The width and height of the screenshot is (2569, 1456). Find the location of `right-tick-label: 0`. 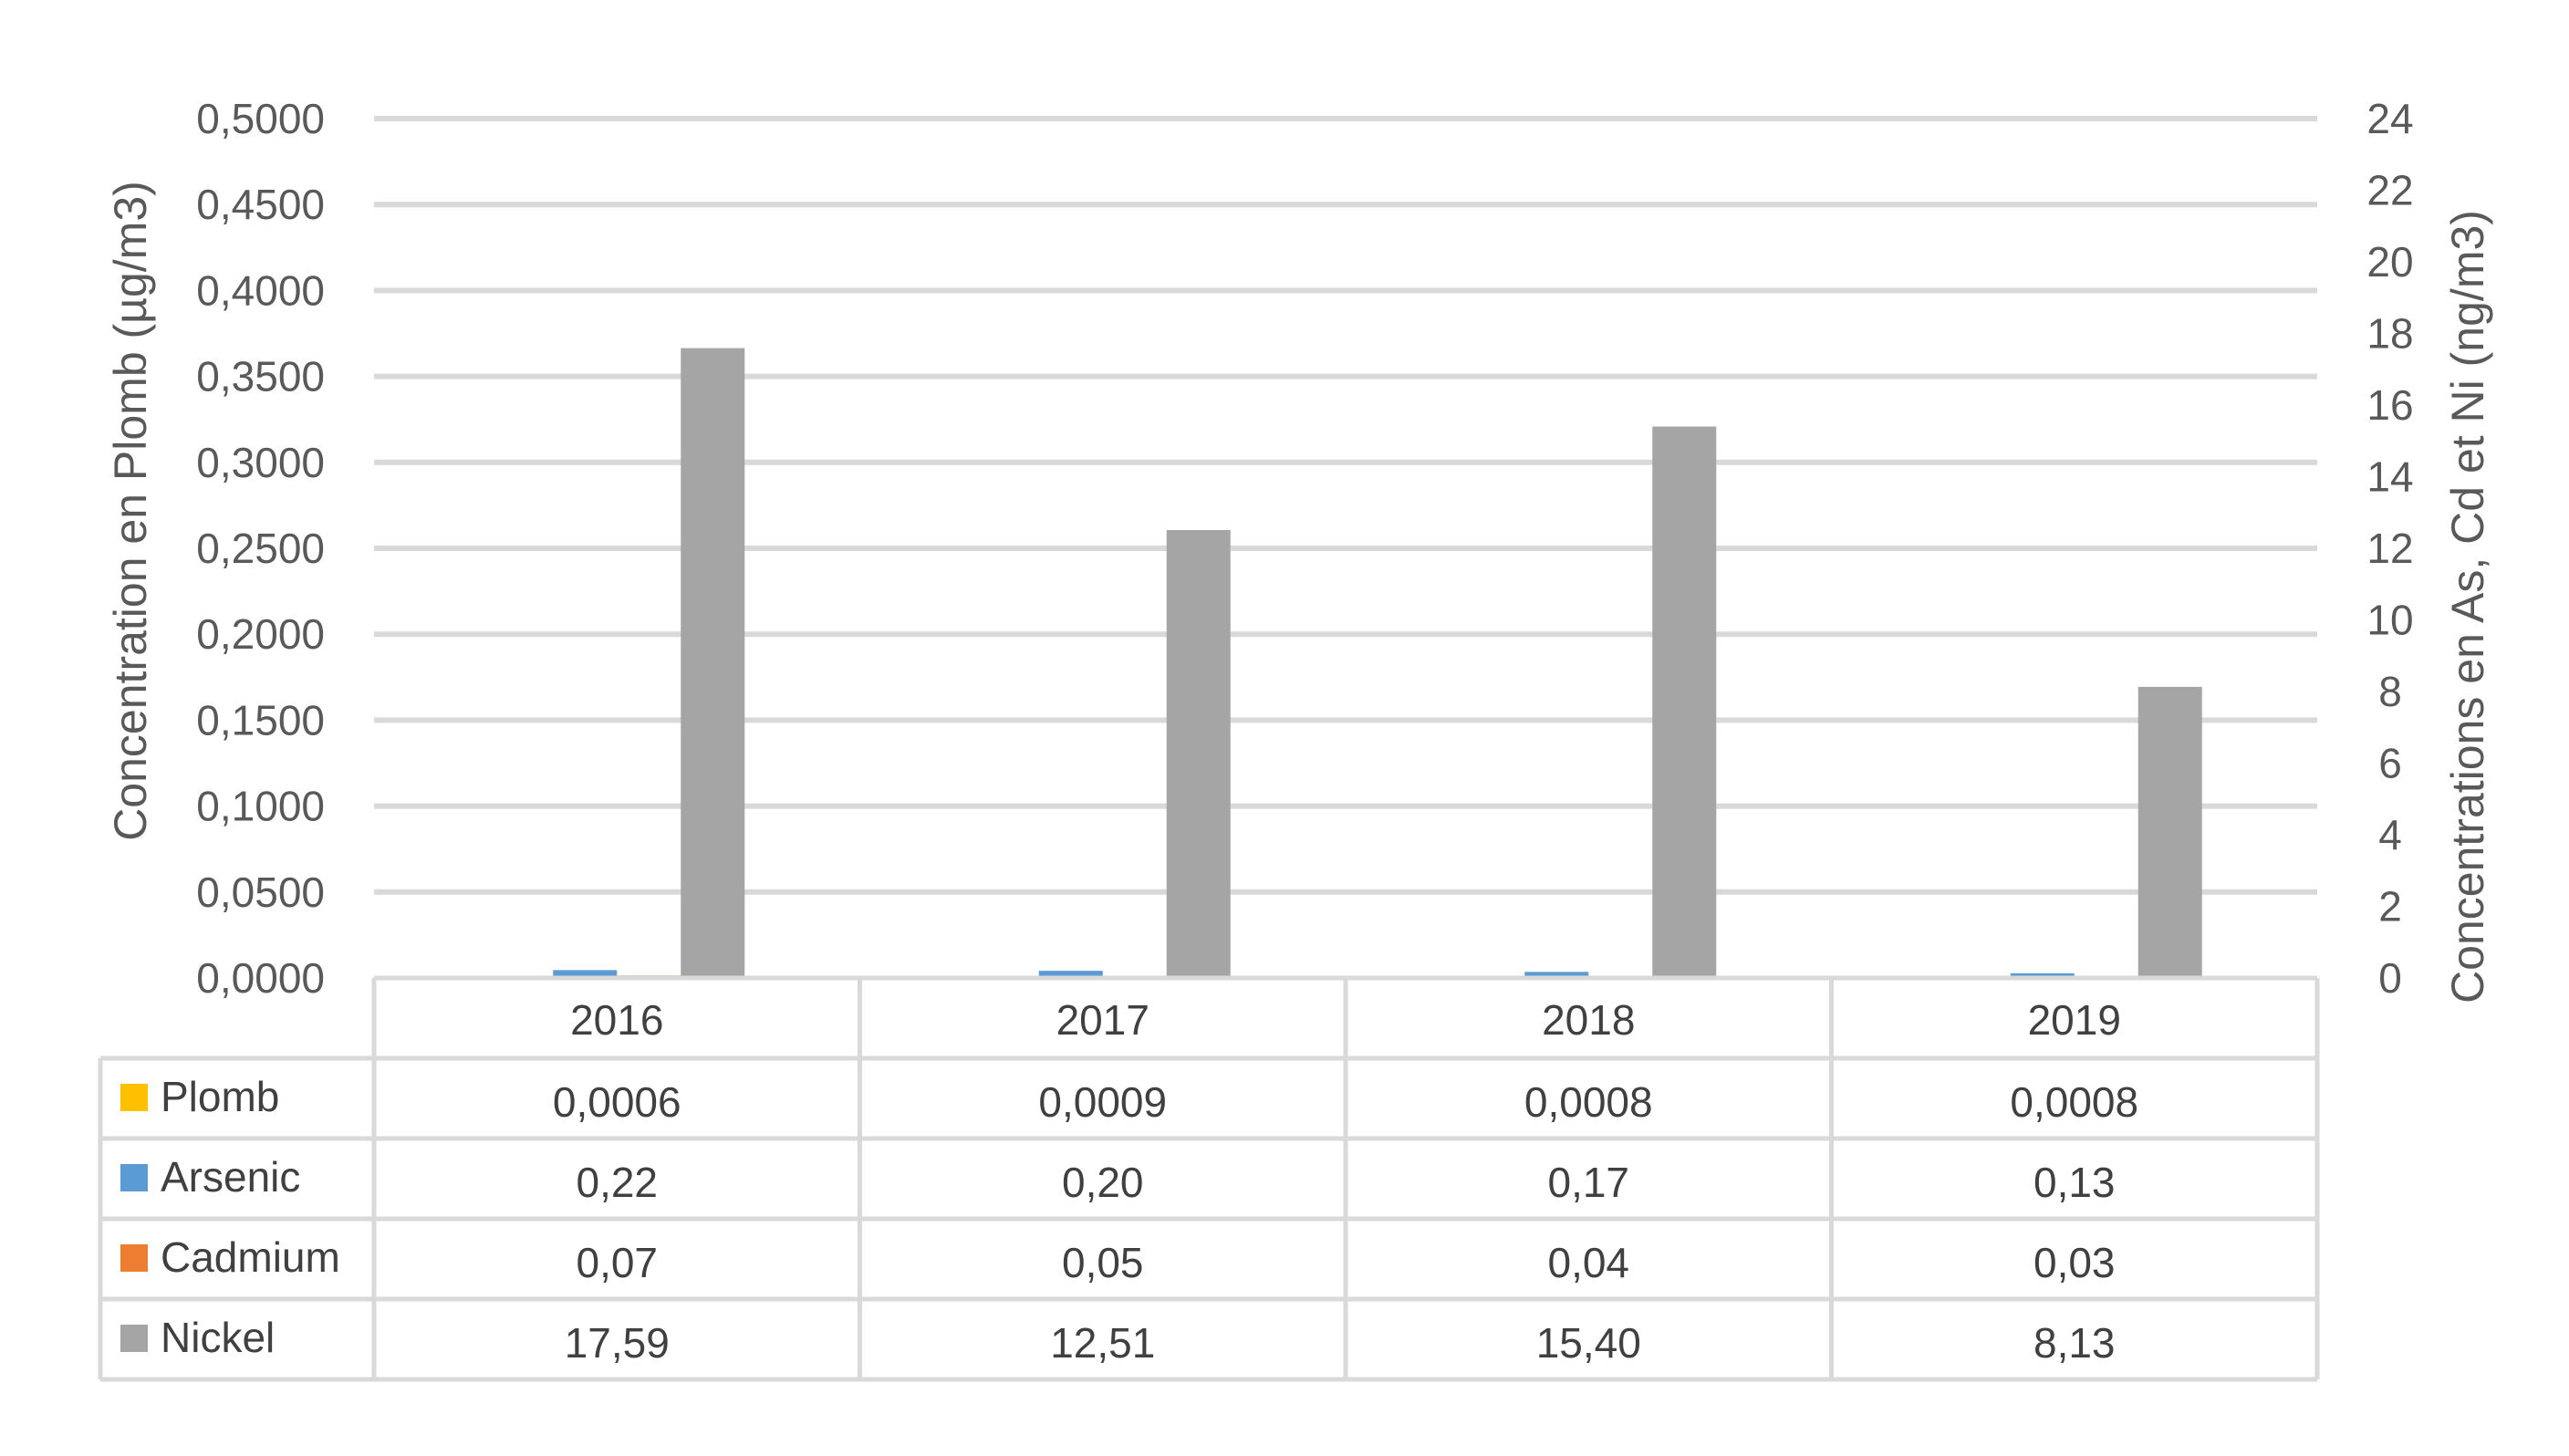

right-tick-label: 0 is located at coordinates (2390, 978).